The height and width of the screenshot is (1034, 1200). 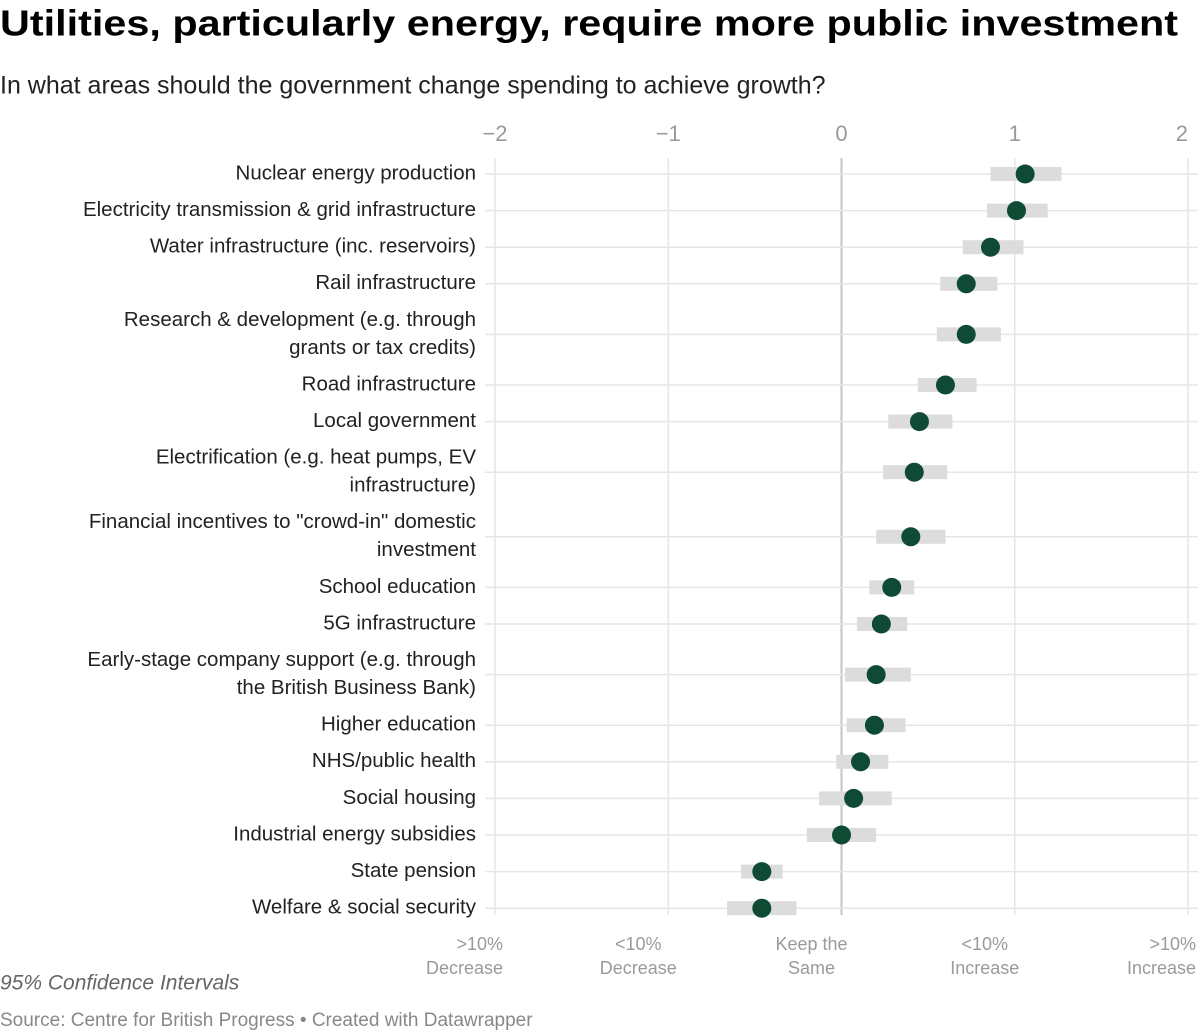 I want to click on category-label: investment, so click(x=426, y=549).